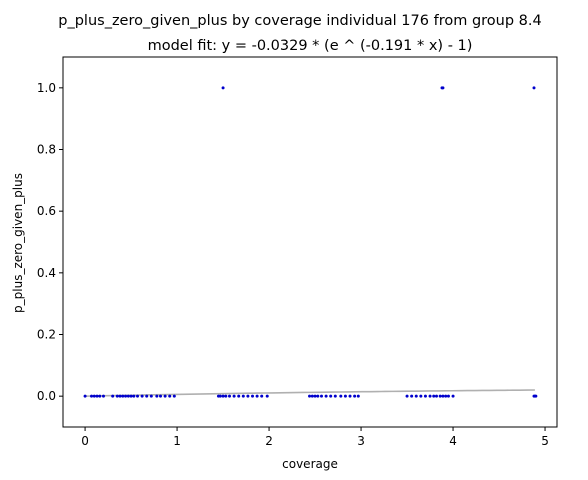  What do you see at coordinates (361, 441) in the screenshot?
I see `x-tick-label: 3` at bounding box center [361, 441].